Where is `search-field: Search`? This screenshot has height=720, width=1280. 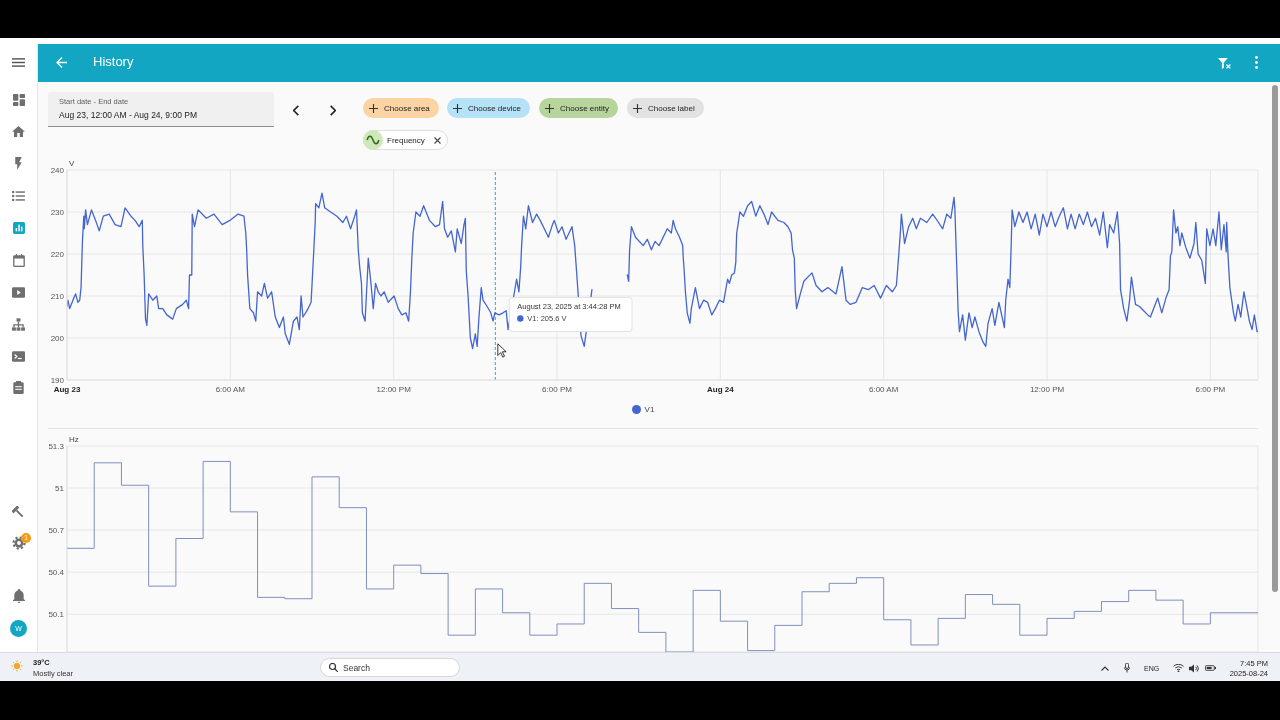 search-field: Search is located at coordinates (390, 667).